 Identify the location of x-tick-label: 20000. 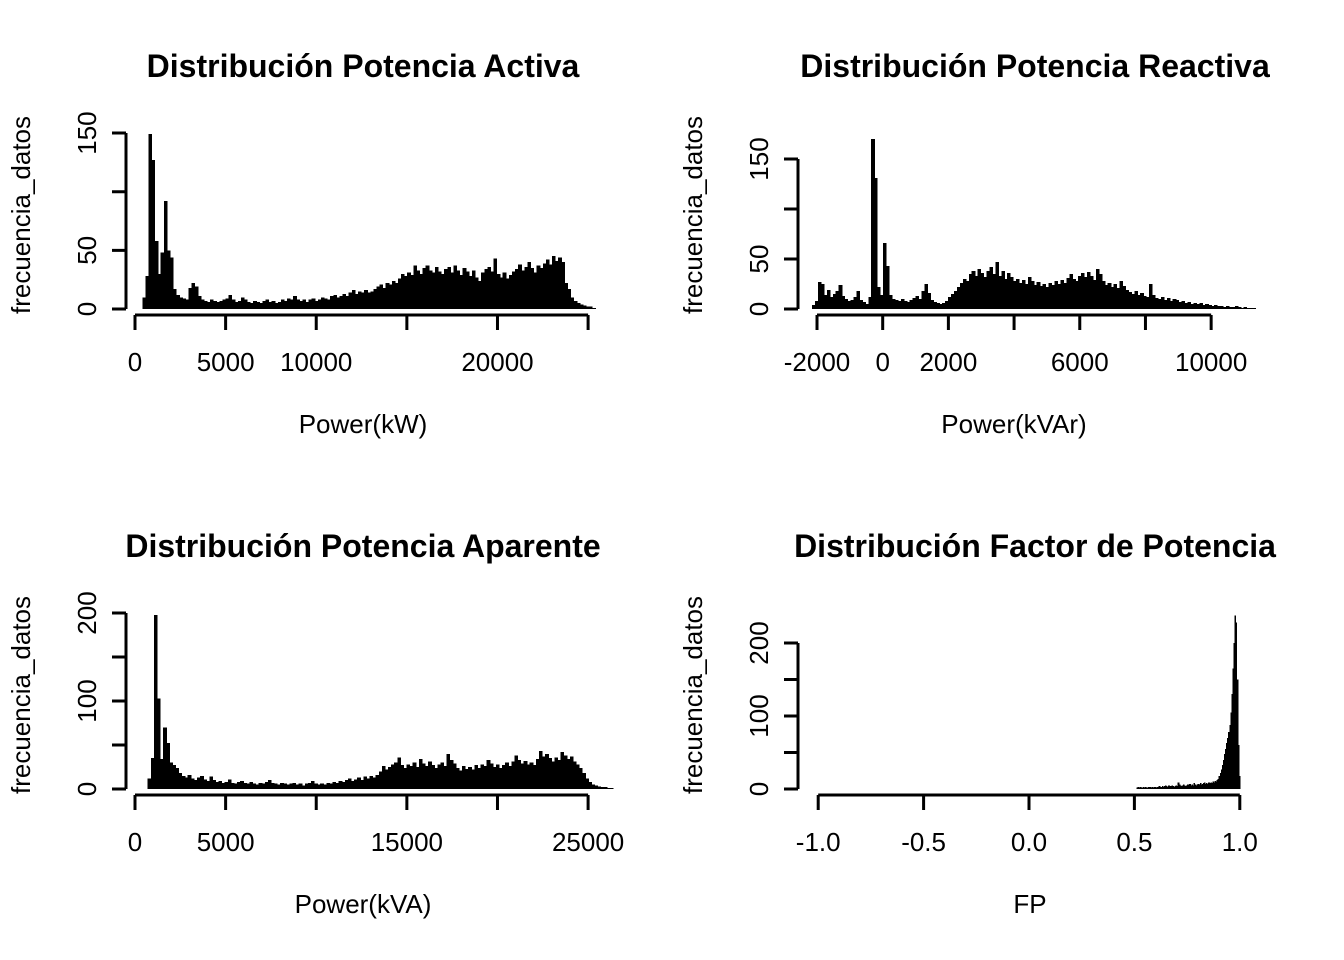
(497, 362).